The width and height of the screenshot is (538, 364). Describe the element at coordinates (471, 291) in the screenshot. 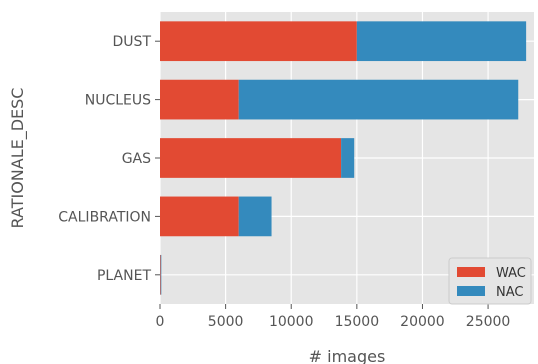

I see `legend-swatch-nac` at that location.